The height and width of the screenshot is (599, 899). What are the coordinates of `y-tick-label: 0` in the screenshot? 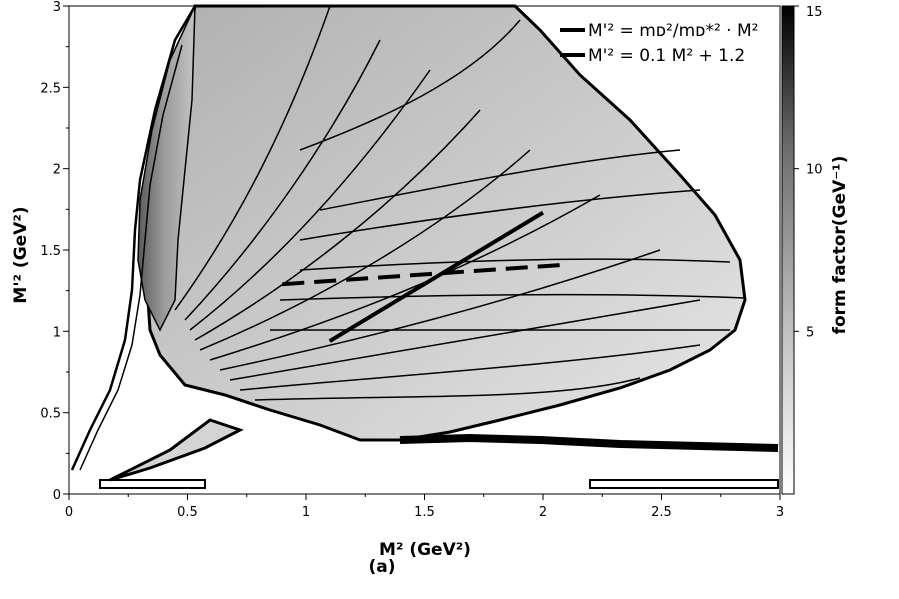 It's located at (57, 495).